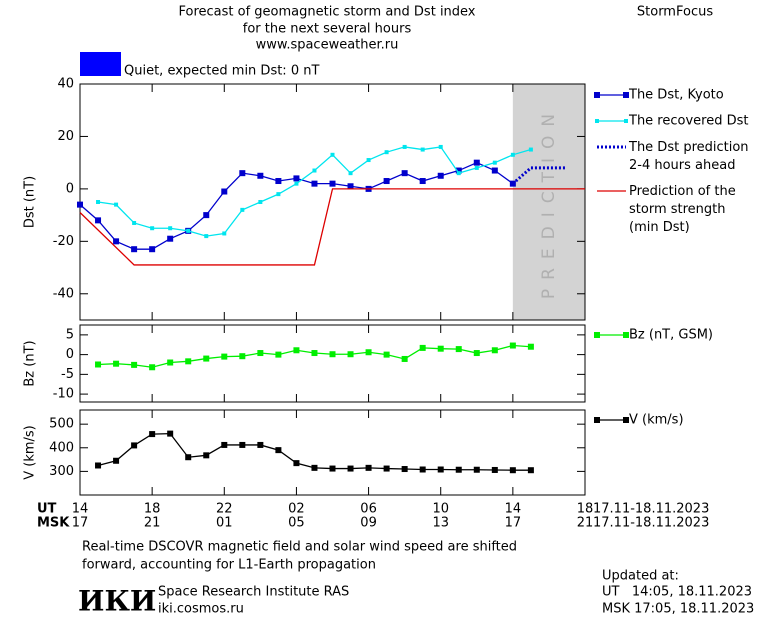 Image resolution: width=760 pixels, height=620 pixels. Describe the element at coordinates (640, 576) in the screenshot. I see `updated-title: Updated at:` at that location.